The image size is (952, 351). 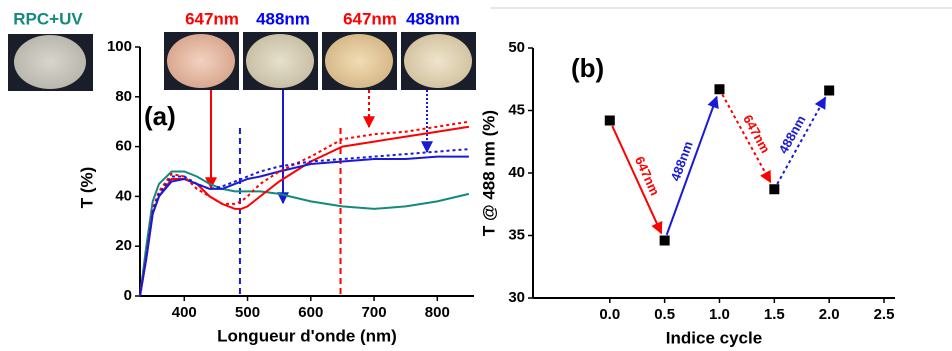 I want to click on segment-label: 488nm, so click(x=682, y=161).